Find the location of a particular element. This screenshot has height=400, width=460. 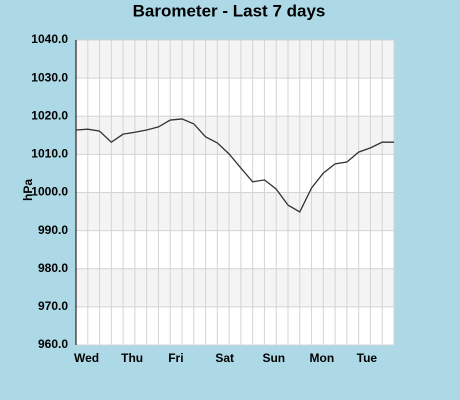

y-tick-label: 1030.0 is located at coordinates (49, 77).